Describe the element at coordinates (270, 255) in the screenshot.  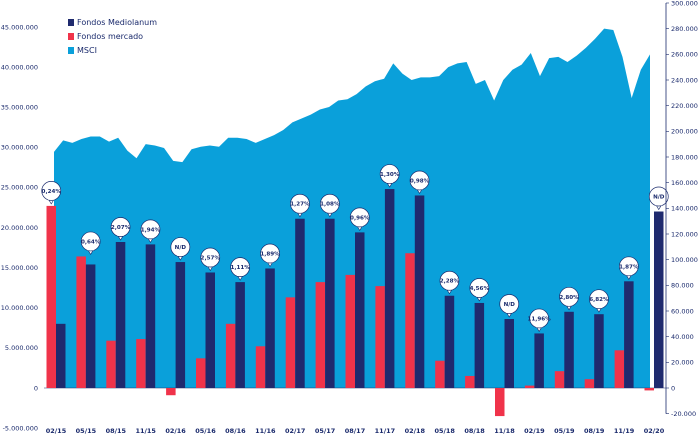
I see `rate-bubble: 1,89%` at that location.